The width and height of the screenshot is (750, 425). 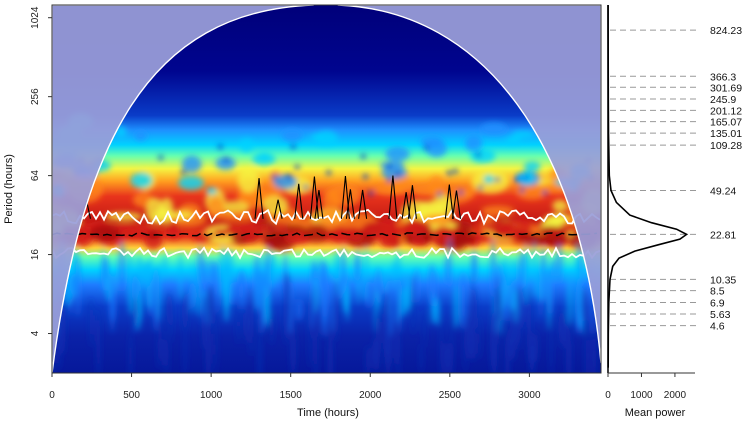 I want to click on x-tick-label: 2500, so click(x=450, y=395).